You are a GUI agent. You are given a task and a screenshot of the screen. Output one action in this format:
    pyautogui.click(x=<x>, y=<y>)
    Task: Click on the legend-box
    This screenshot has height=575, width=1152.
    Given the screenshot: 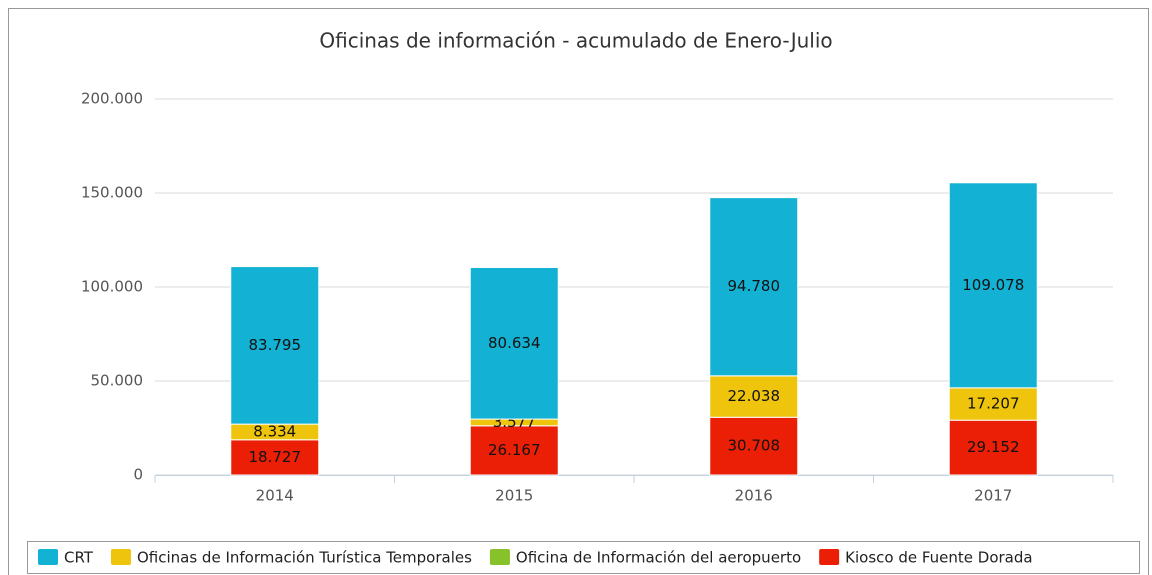 What is the action you would take?
    pyautogui.click(x=583, y=557)
    